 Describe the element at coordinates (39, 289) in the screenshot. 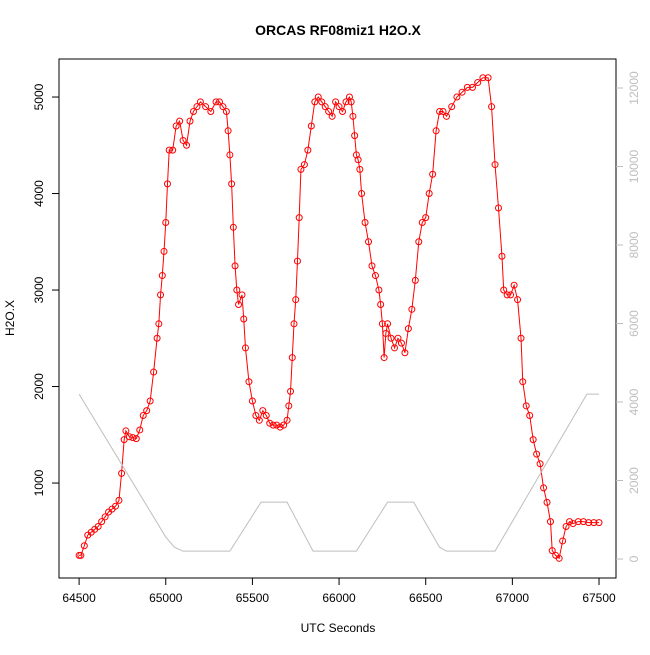

I see `y-tick-label: 3000` at that location.